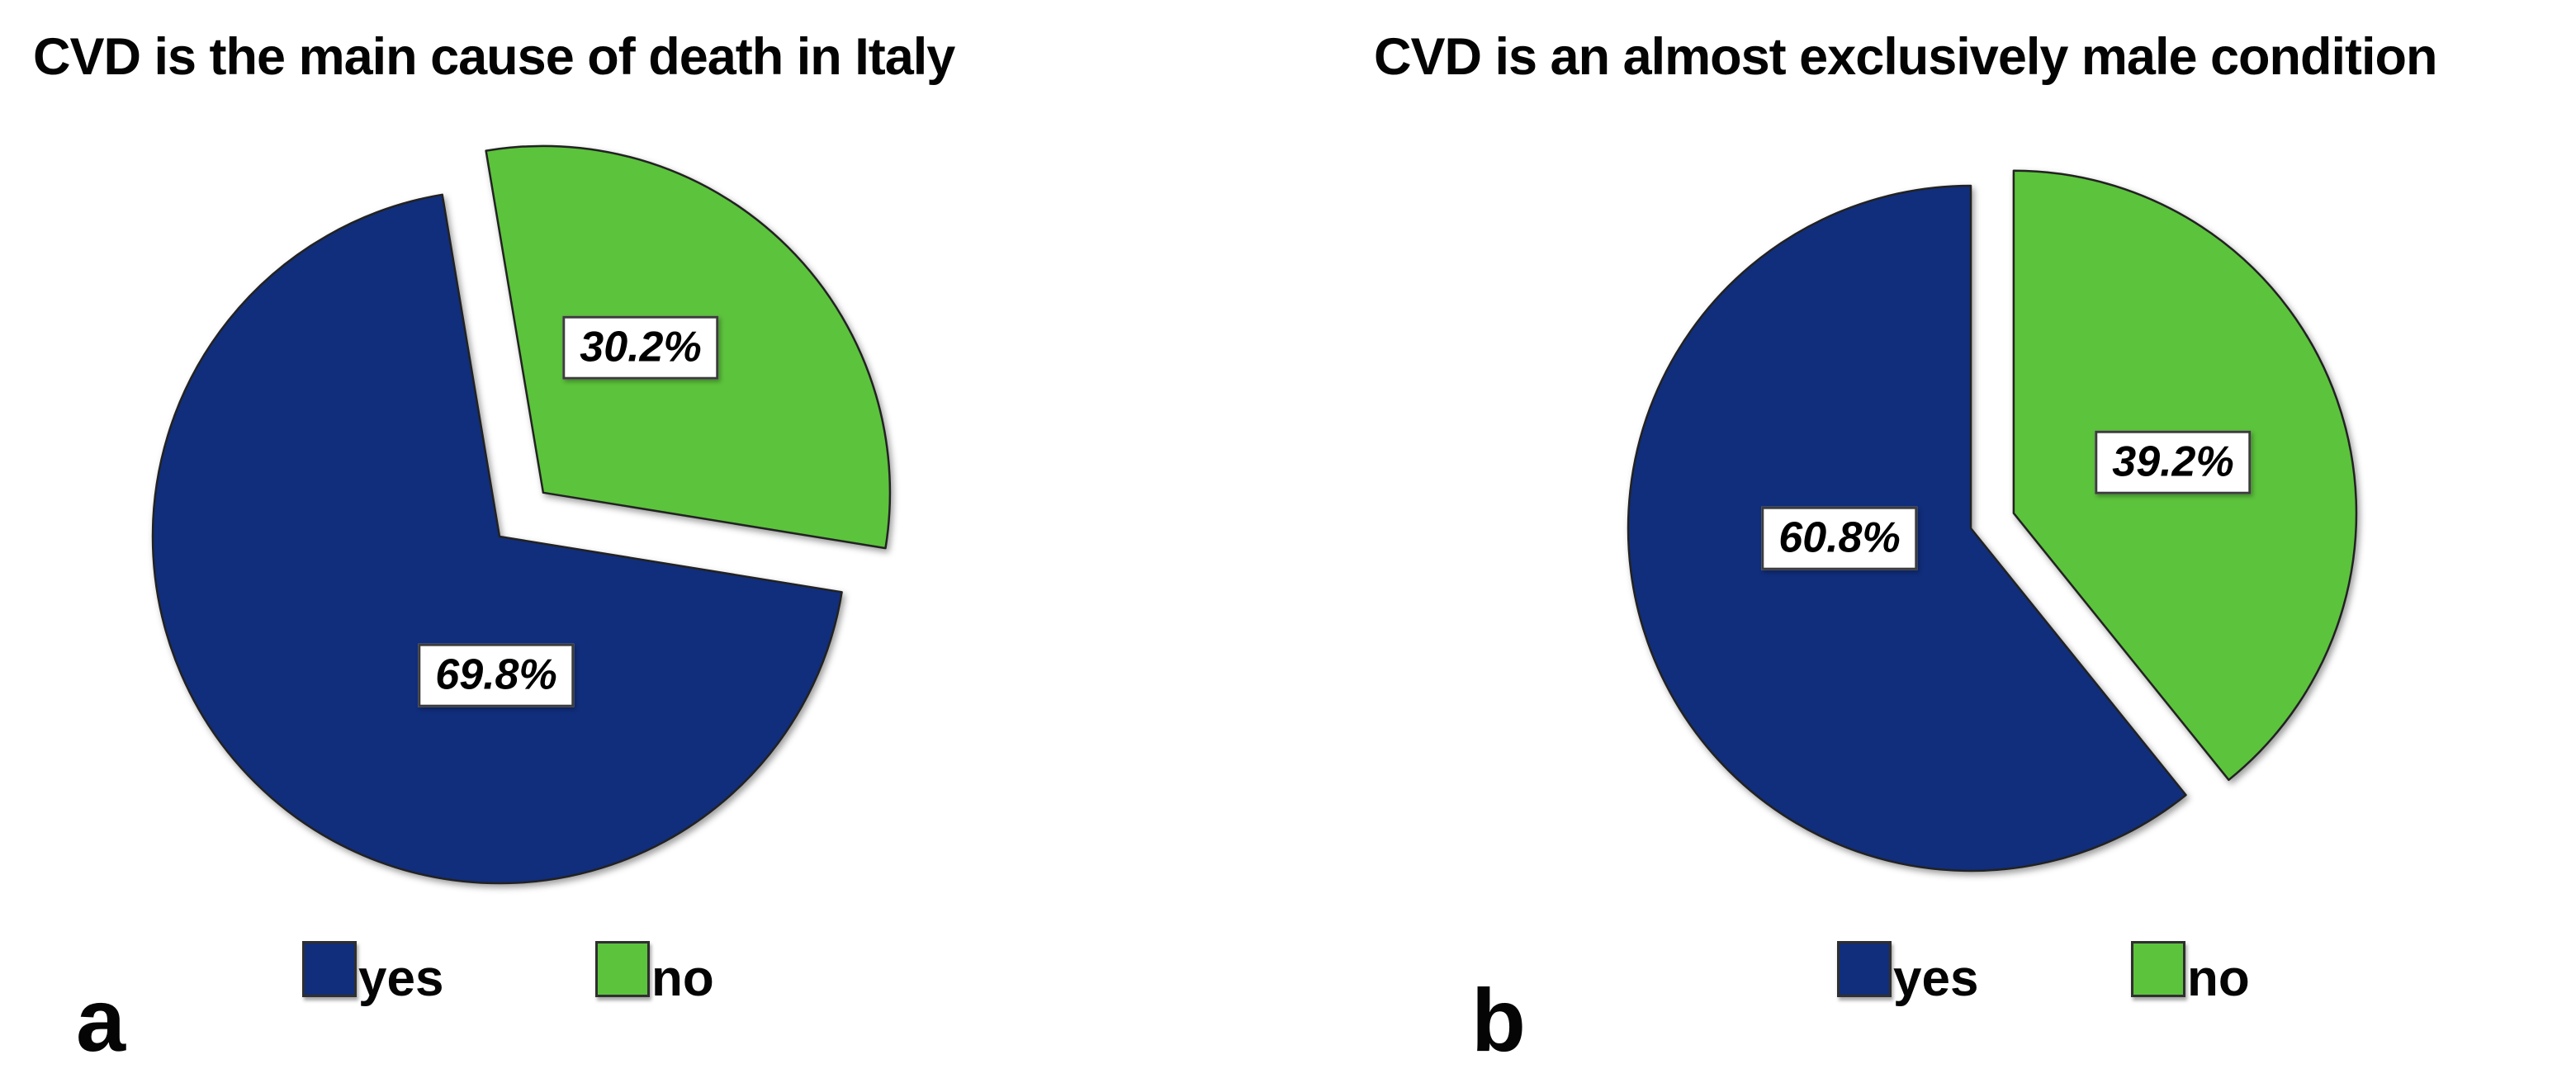  Describe the element at coordinates (2173, 462) in the screenshot. I see `slice-value-label-no: 39.2%` at that location.